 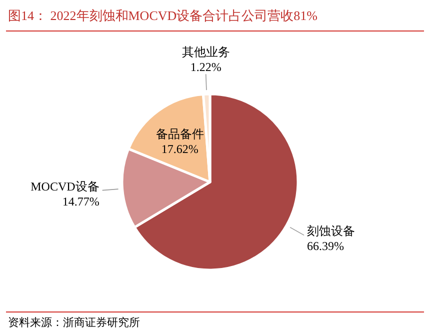 What do you see at coordinates (74, 322) in the screenshot?
I see `text: 资料来源：浙商证券研究所` at bounding box center [74, 322].